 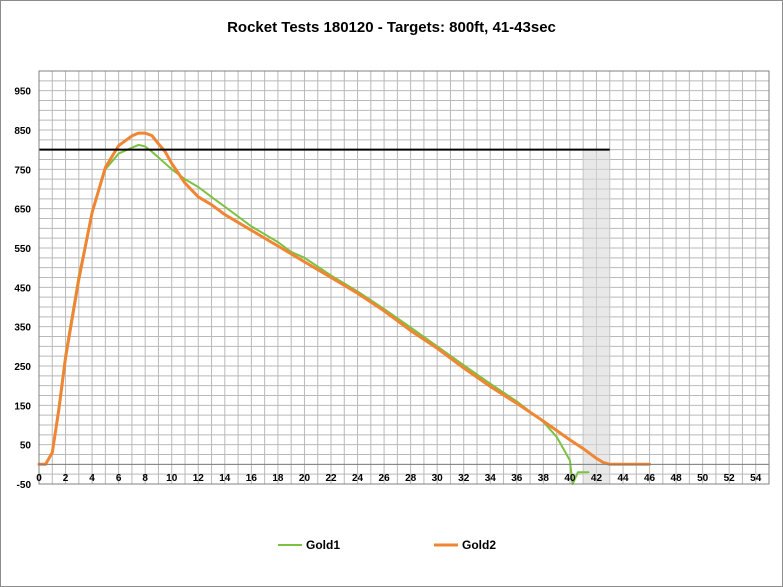 I want to click on x-tick-label: 22, so click(x=331, y=478).